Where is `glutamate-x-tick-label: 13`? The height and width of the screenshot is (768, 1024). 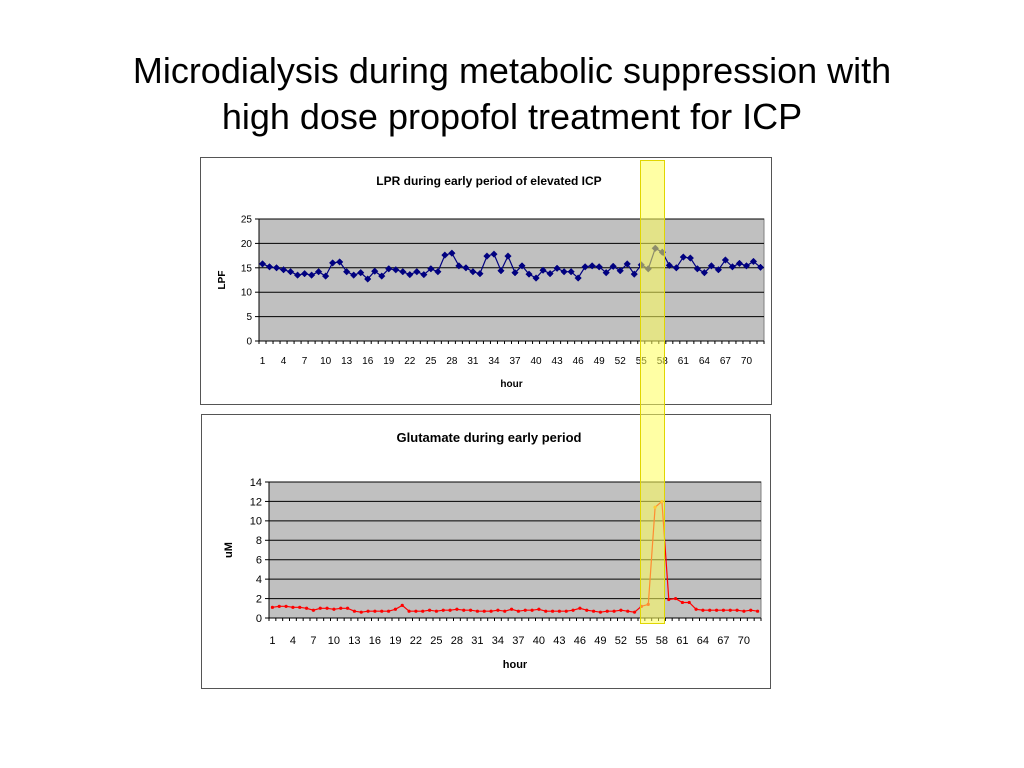
glutamate-x-tick-label: 13 is located at coordinates (354, 641).